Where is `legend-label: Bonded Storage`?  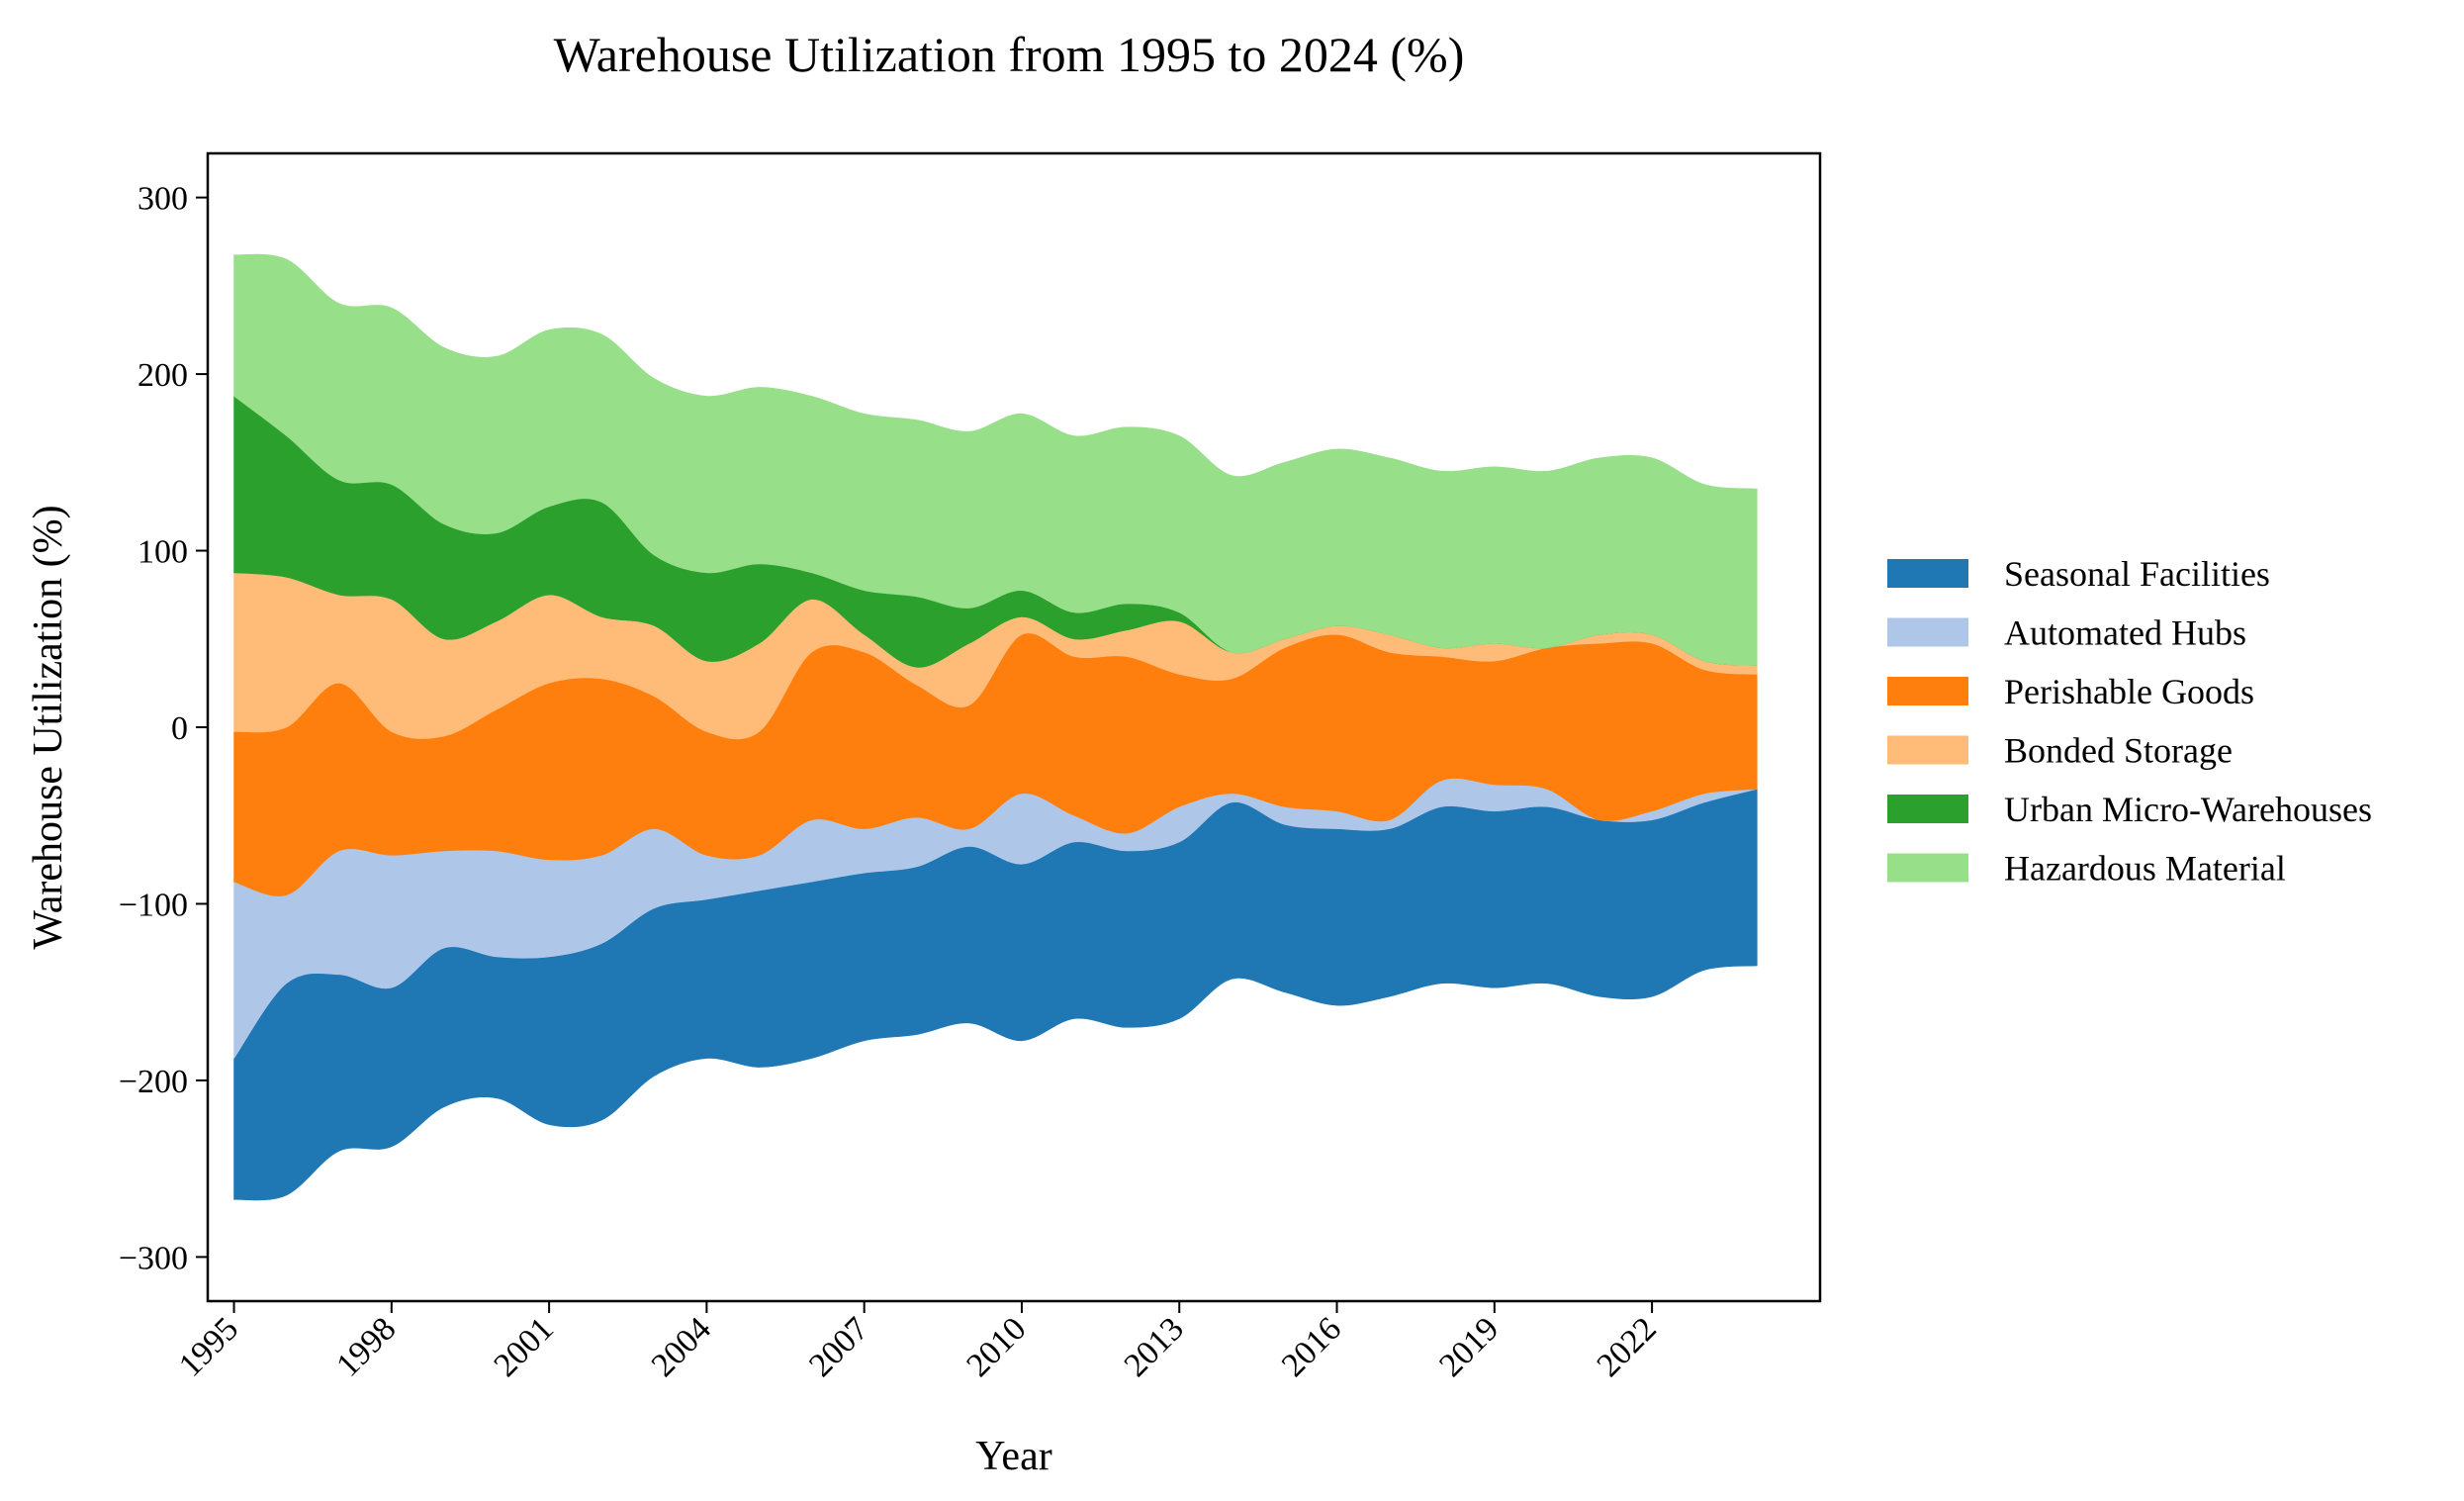
legend-label: Bonded Storage is located at coordinates (2118, 751).